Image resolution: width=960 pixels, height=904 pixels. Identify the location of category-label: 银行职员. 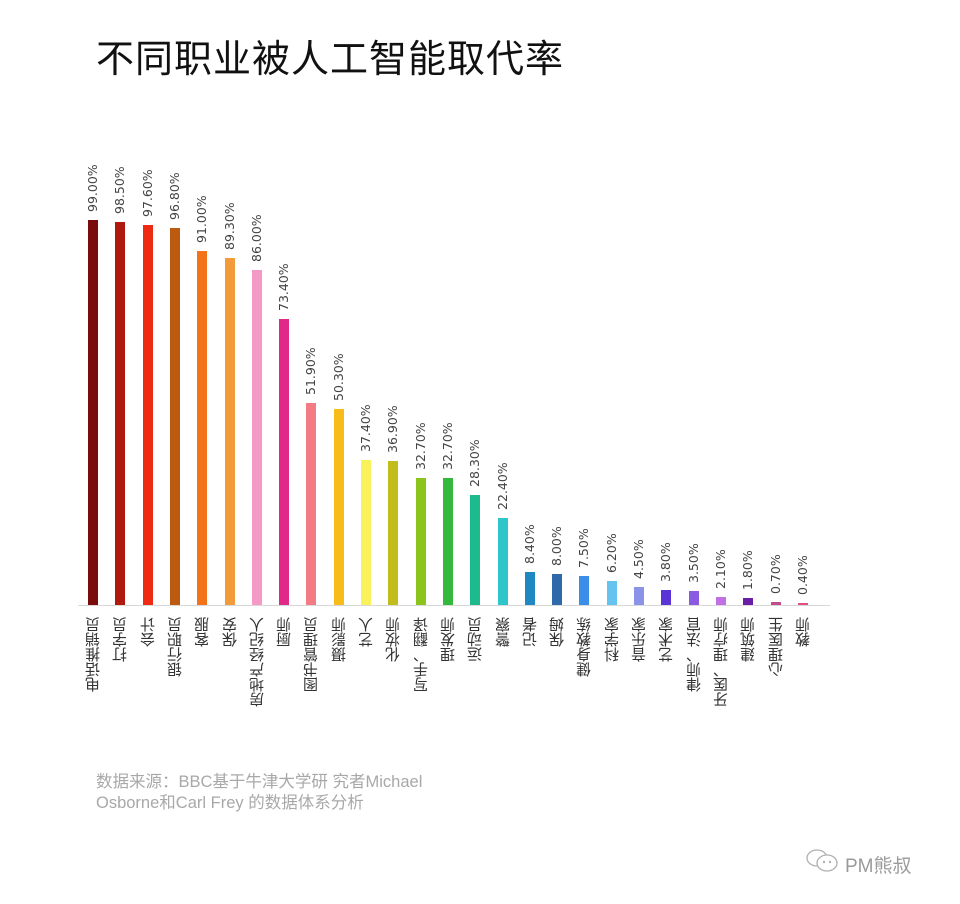
(174, 647).